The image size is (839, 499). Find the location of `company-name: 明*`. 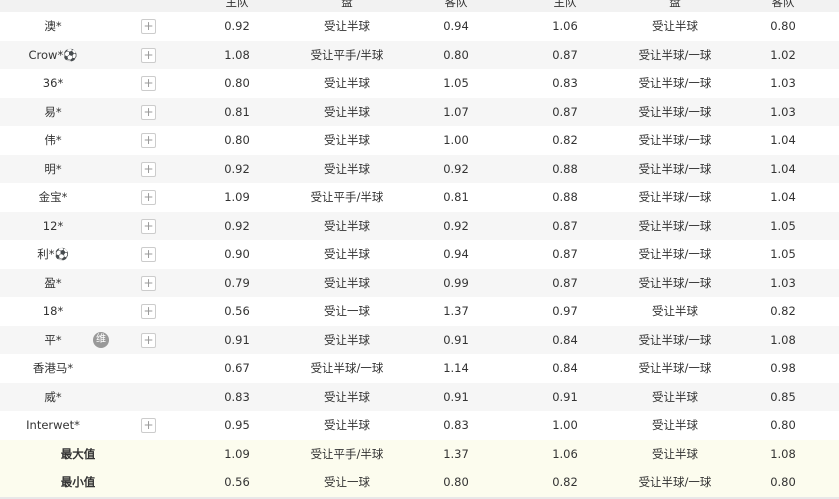

company-name: 明* is located at coordinates (53, 168).